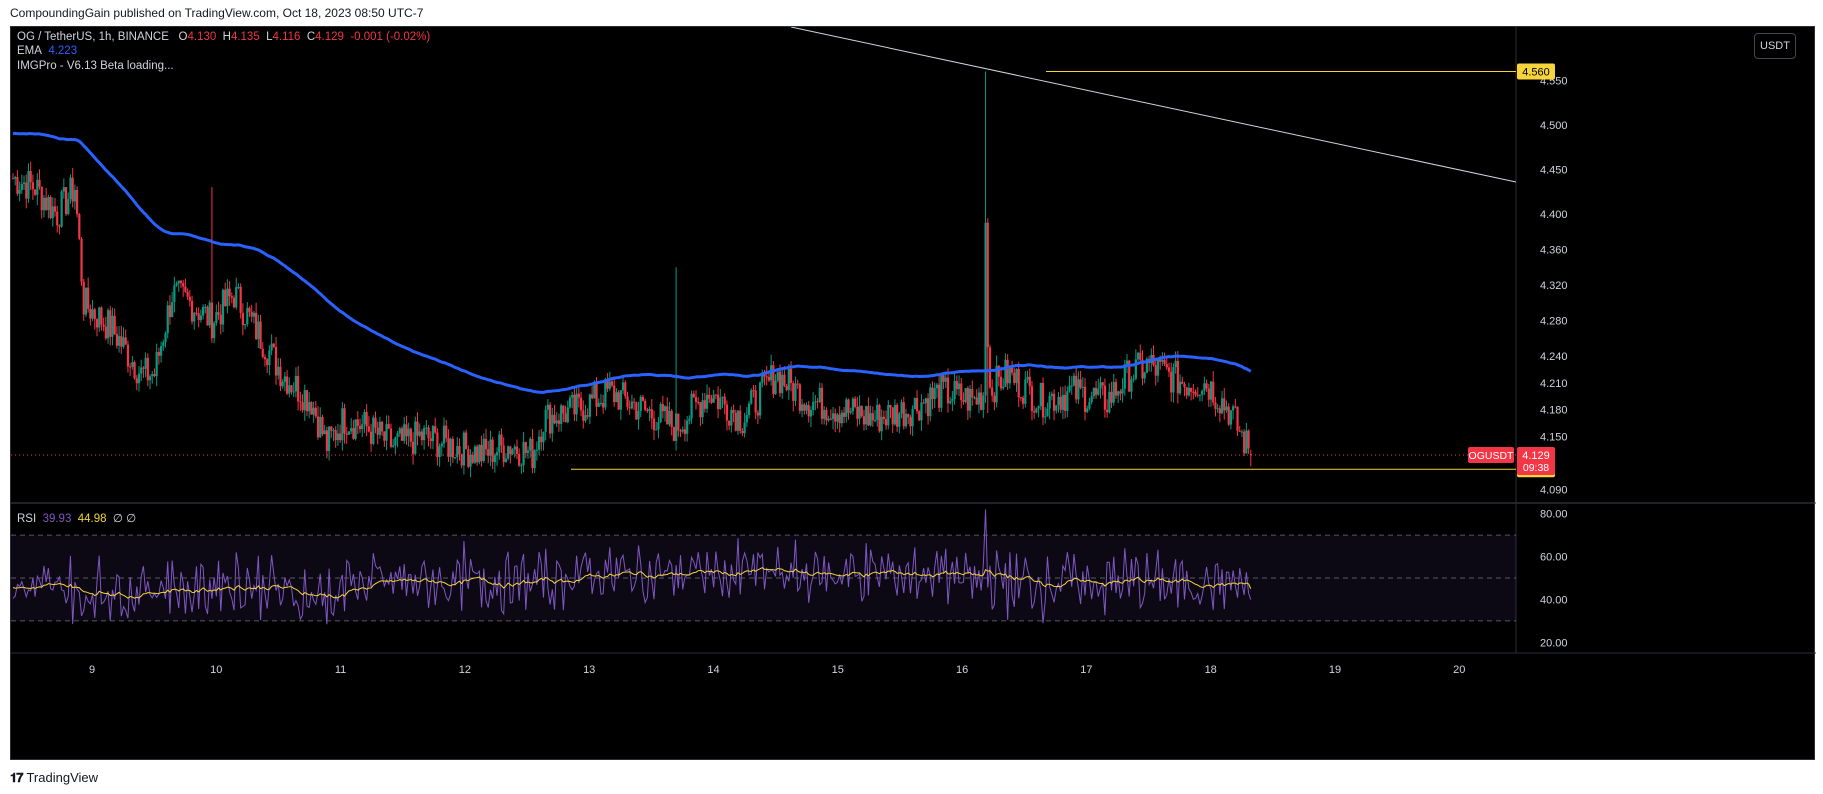 Image resolution: width=1823 pixels, height=794 pixels. Describe the element at coordinates (93, 37) in the screenshot. I see `symbol-name: OG / TetherUS, 1h, BINANCE` at that location.